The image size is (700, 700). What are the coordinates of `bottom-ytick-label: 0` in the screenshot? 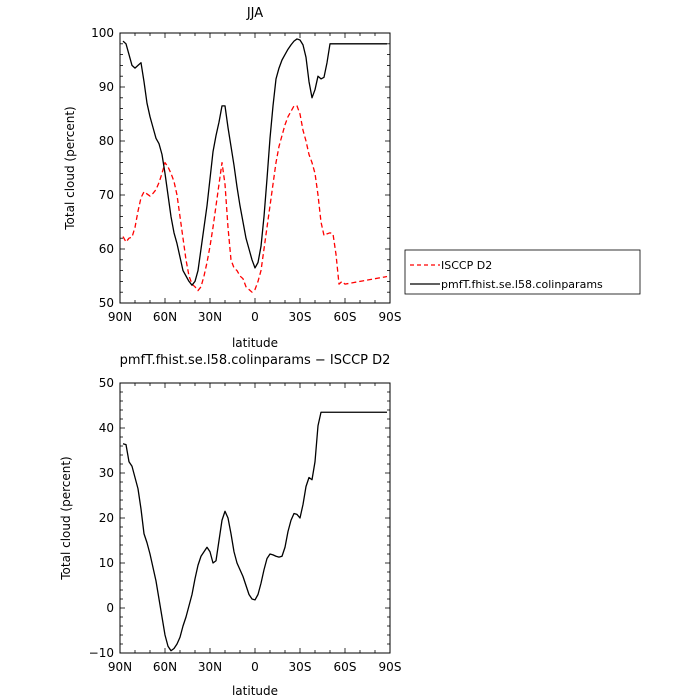 It's located at (110, 608).